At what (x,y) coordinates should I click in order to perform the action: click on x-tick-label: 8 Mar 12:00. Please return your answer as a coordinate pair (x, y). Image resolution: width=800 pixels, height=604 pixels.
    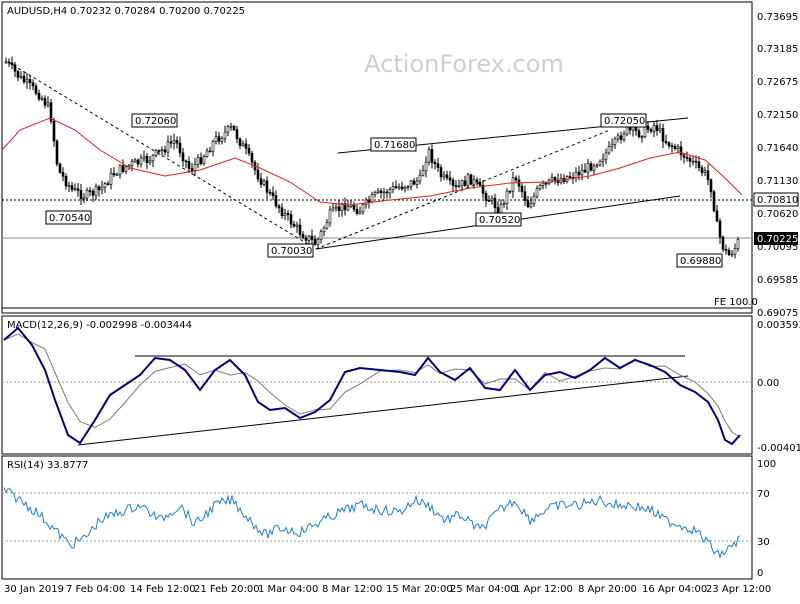
    Looking at the image, I should click on (352, 589).